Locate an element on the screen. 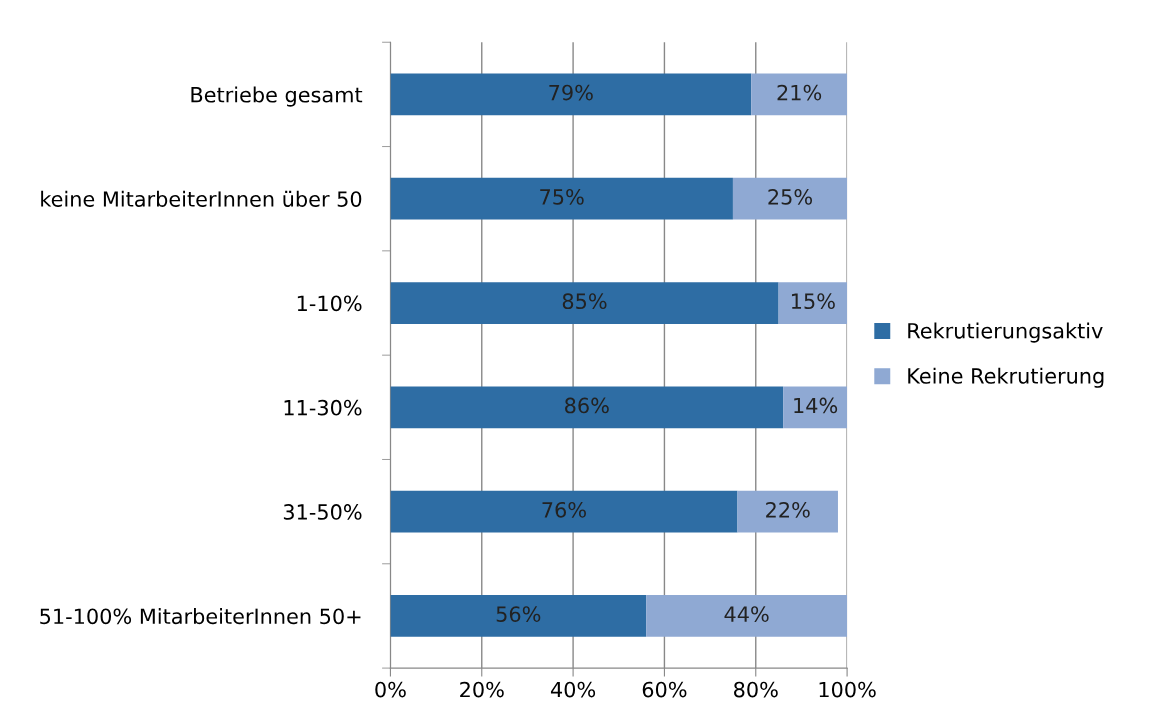 The image size is (1162, 704). data-label: 25% is located at coordinates (790, 196).